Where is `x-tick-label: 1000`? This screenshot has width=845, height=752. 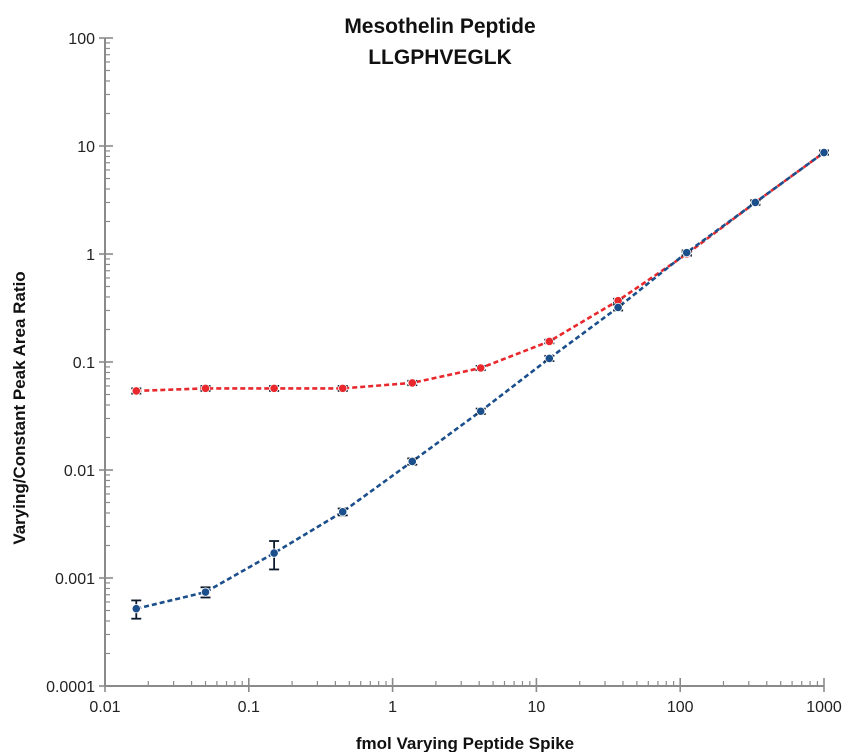 x-tick-label: 1000 is located at coordinates (824, 707).